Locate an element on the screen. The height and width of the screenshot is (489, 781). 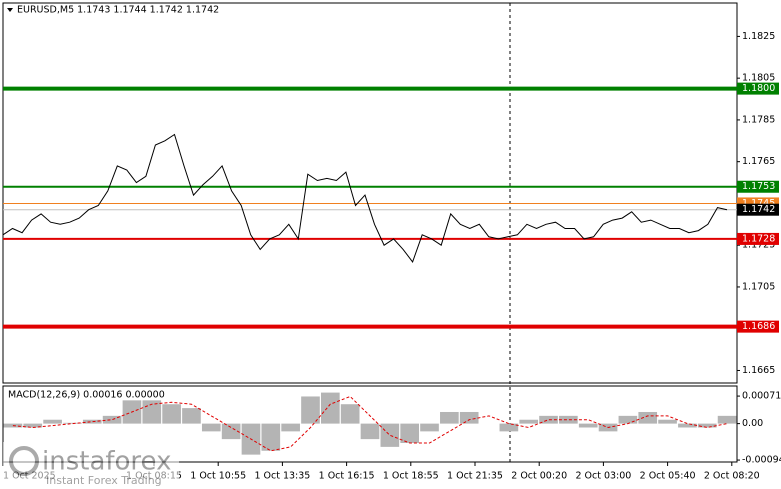
y-tick-label: -0.00094 is located at coordinates (761, 460).